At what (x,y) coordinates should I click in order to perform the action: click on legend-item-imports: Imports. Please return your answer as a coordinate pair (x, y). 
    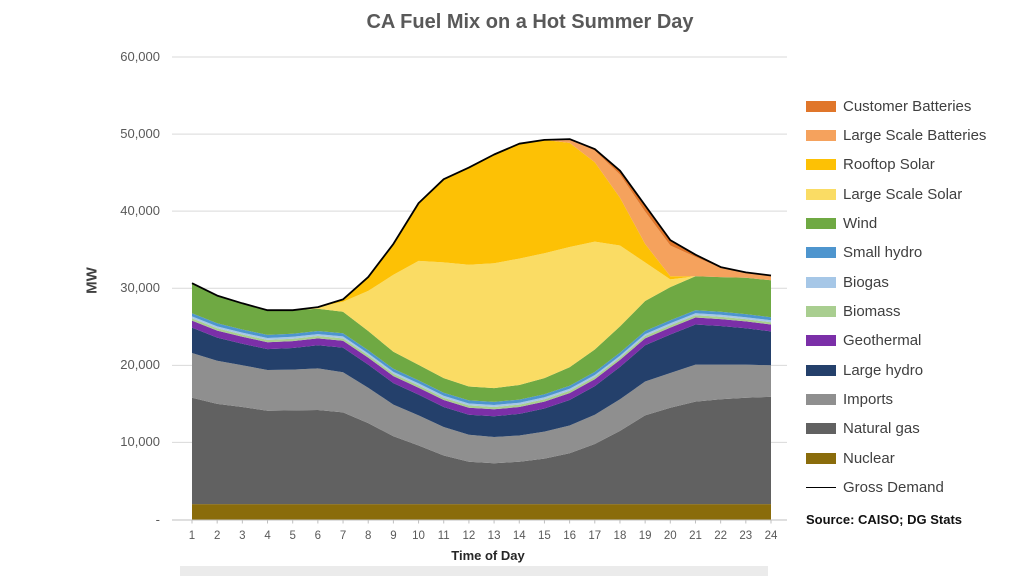
    Looking at the image, I should click on (849, 400).